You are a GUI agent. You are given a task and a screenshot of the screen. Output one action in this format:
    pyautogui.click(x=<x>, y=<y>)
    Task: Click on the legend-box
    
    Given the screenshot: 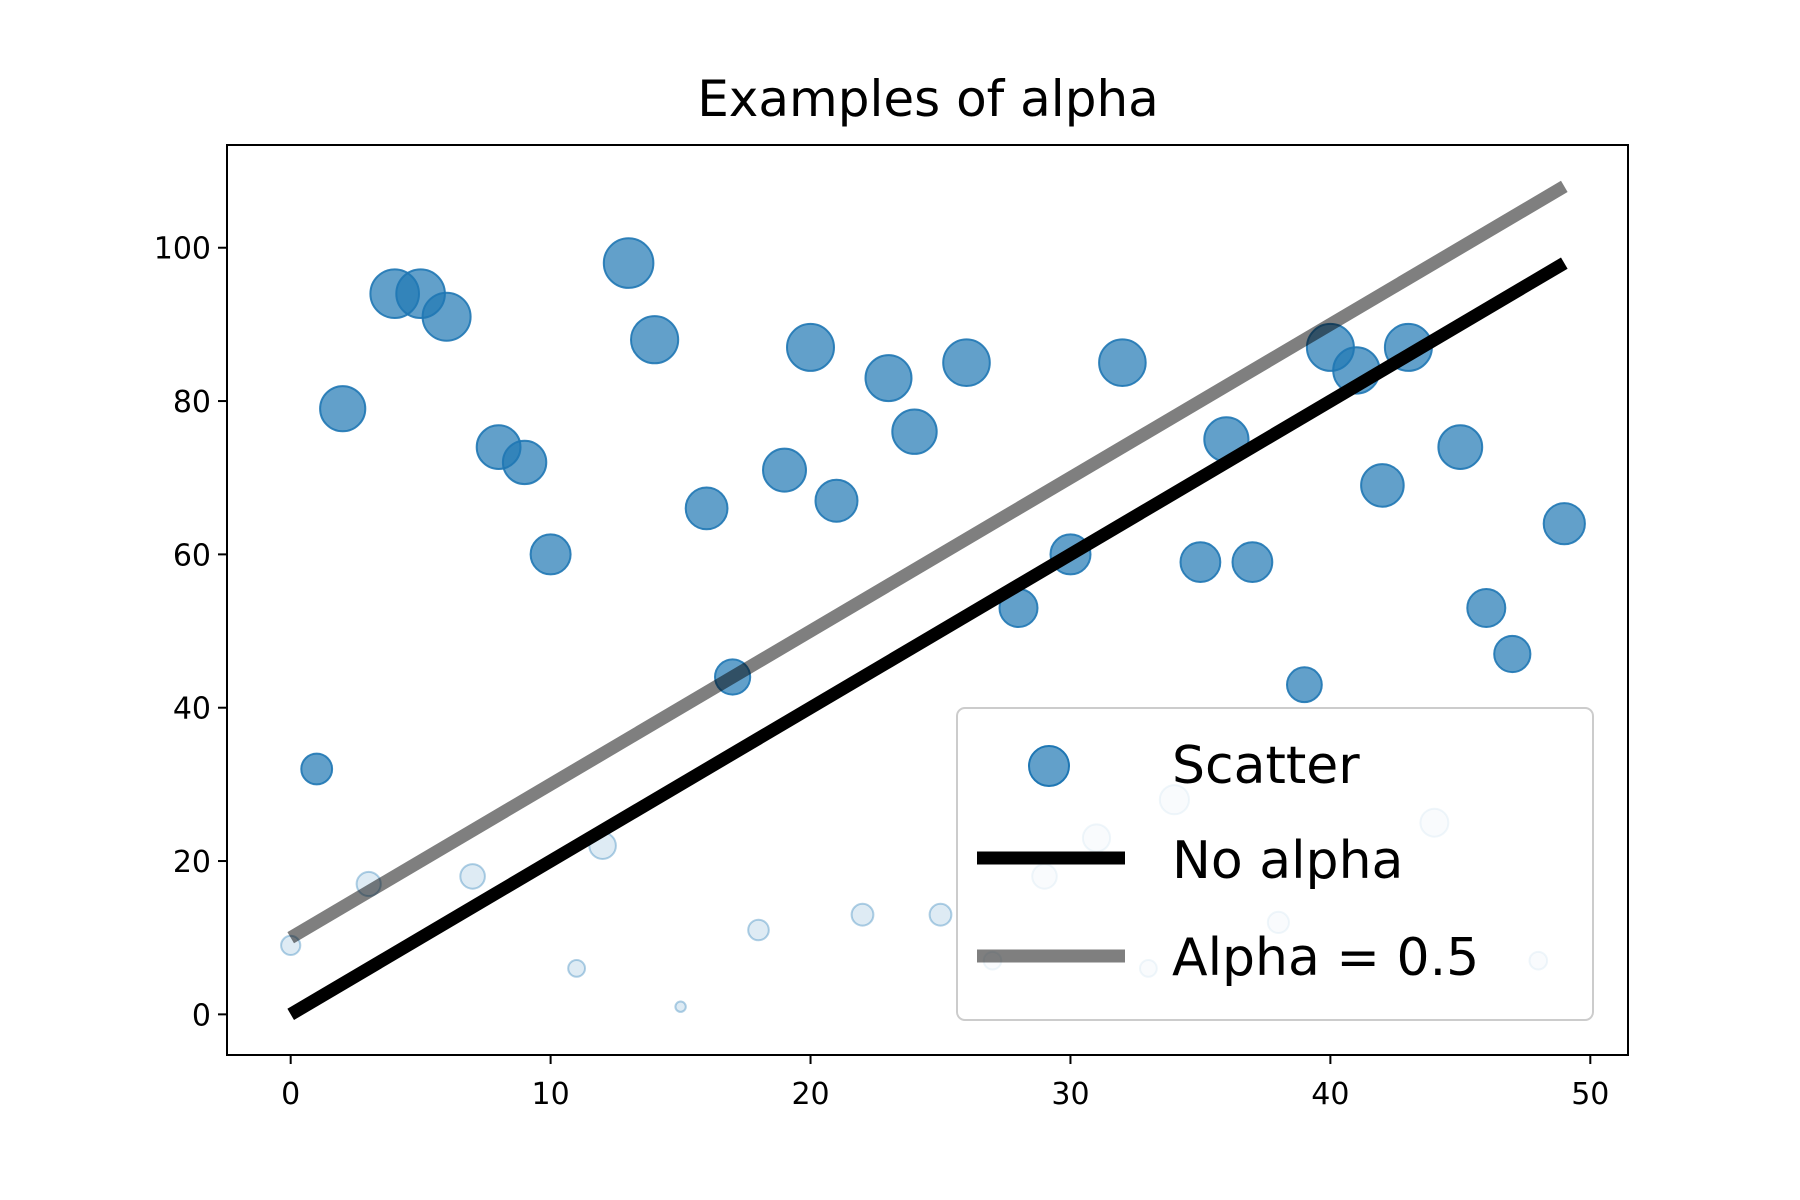 What is the action you would take?
    pyautogui.click(x=1275, y=864)
    